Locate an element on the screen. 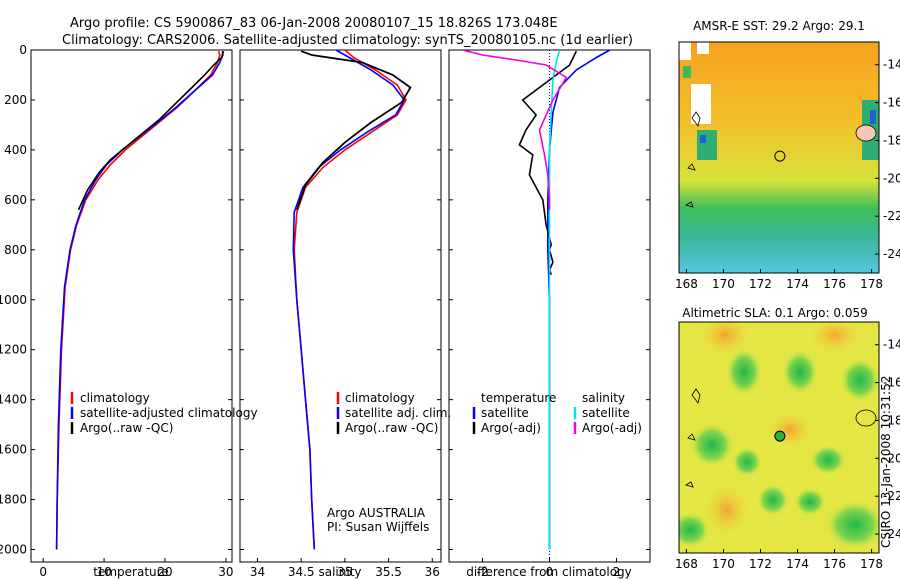  sst-map-frame is located at coordinates (779, 157).